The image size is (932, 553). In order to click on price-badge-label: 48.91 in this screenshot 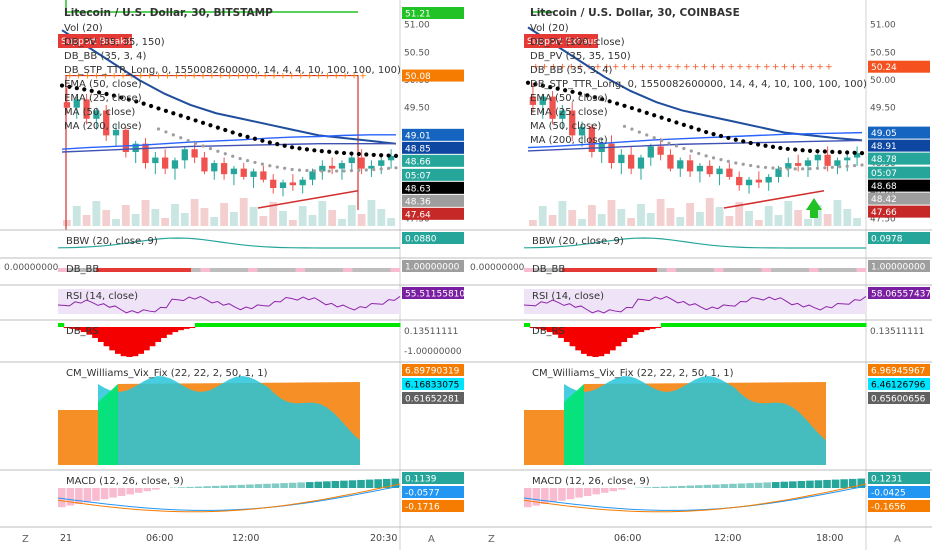, I will do `click(884, 147)`.